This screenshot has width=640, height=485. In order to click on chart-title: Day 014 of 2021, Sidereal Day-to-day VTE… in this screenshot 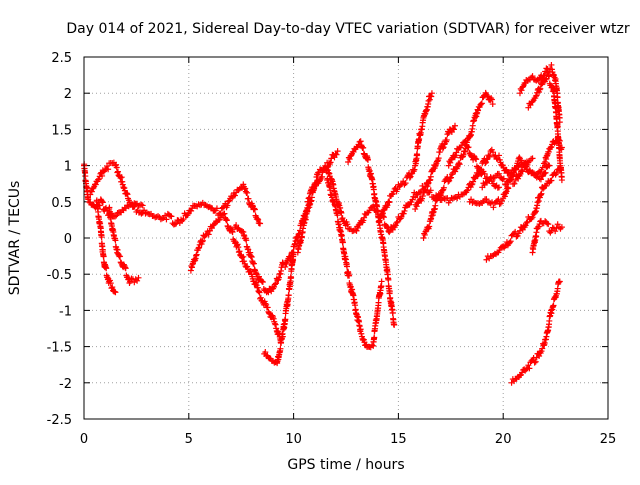, I will do `click(348, 29)`.